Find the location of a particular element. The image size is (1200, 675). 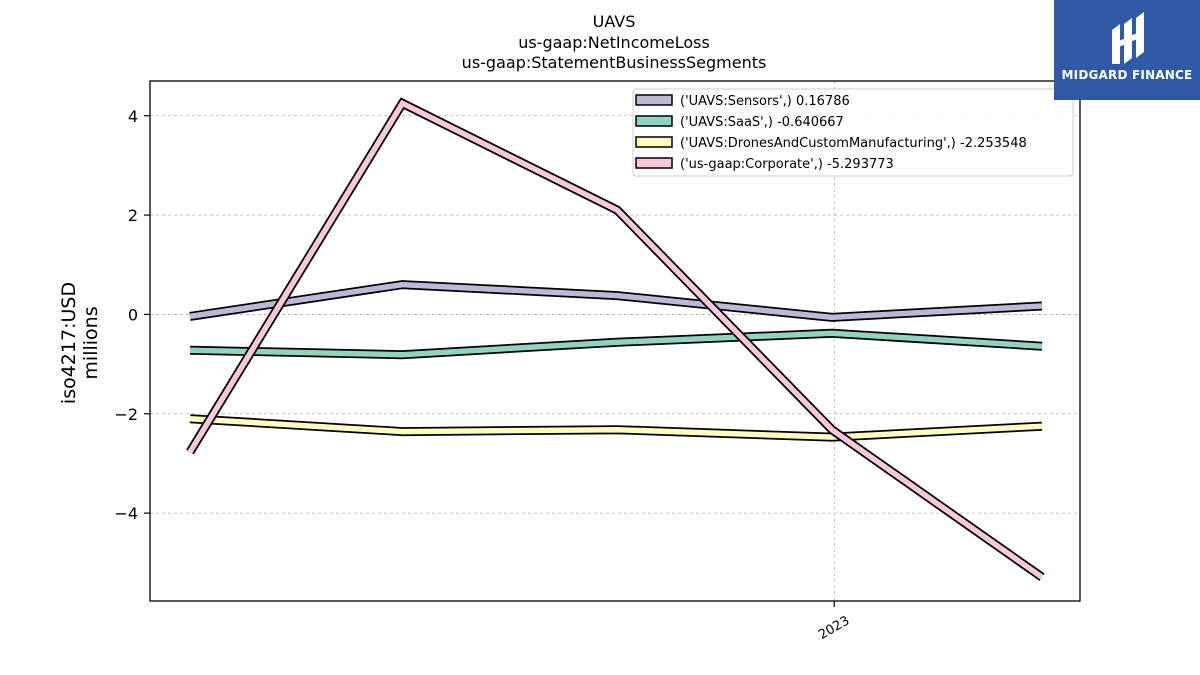

y-tick-label: 4 is located at coordinates (133, 116).